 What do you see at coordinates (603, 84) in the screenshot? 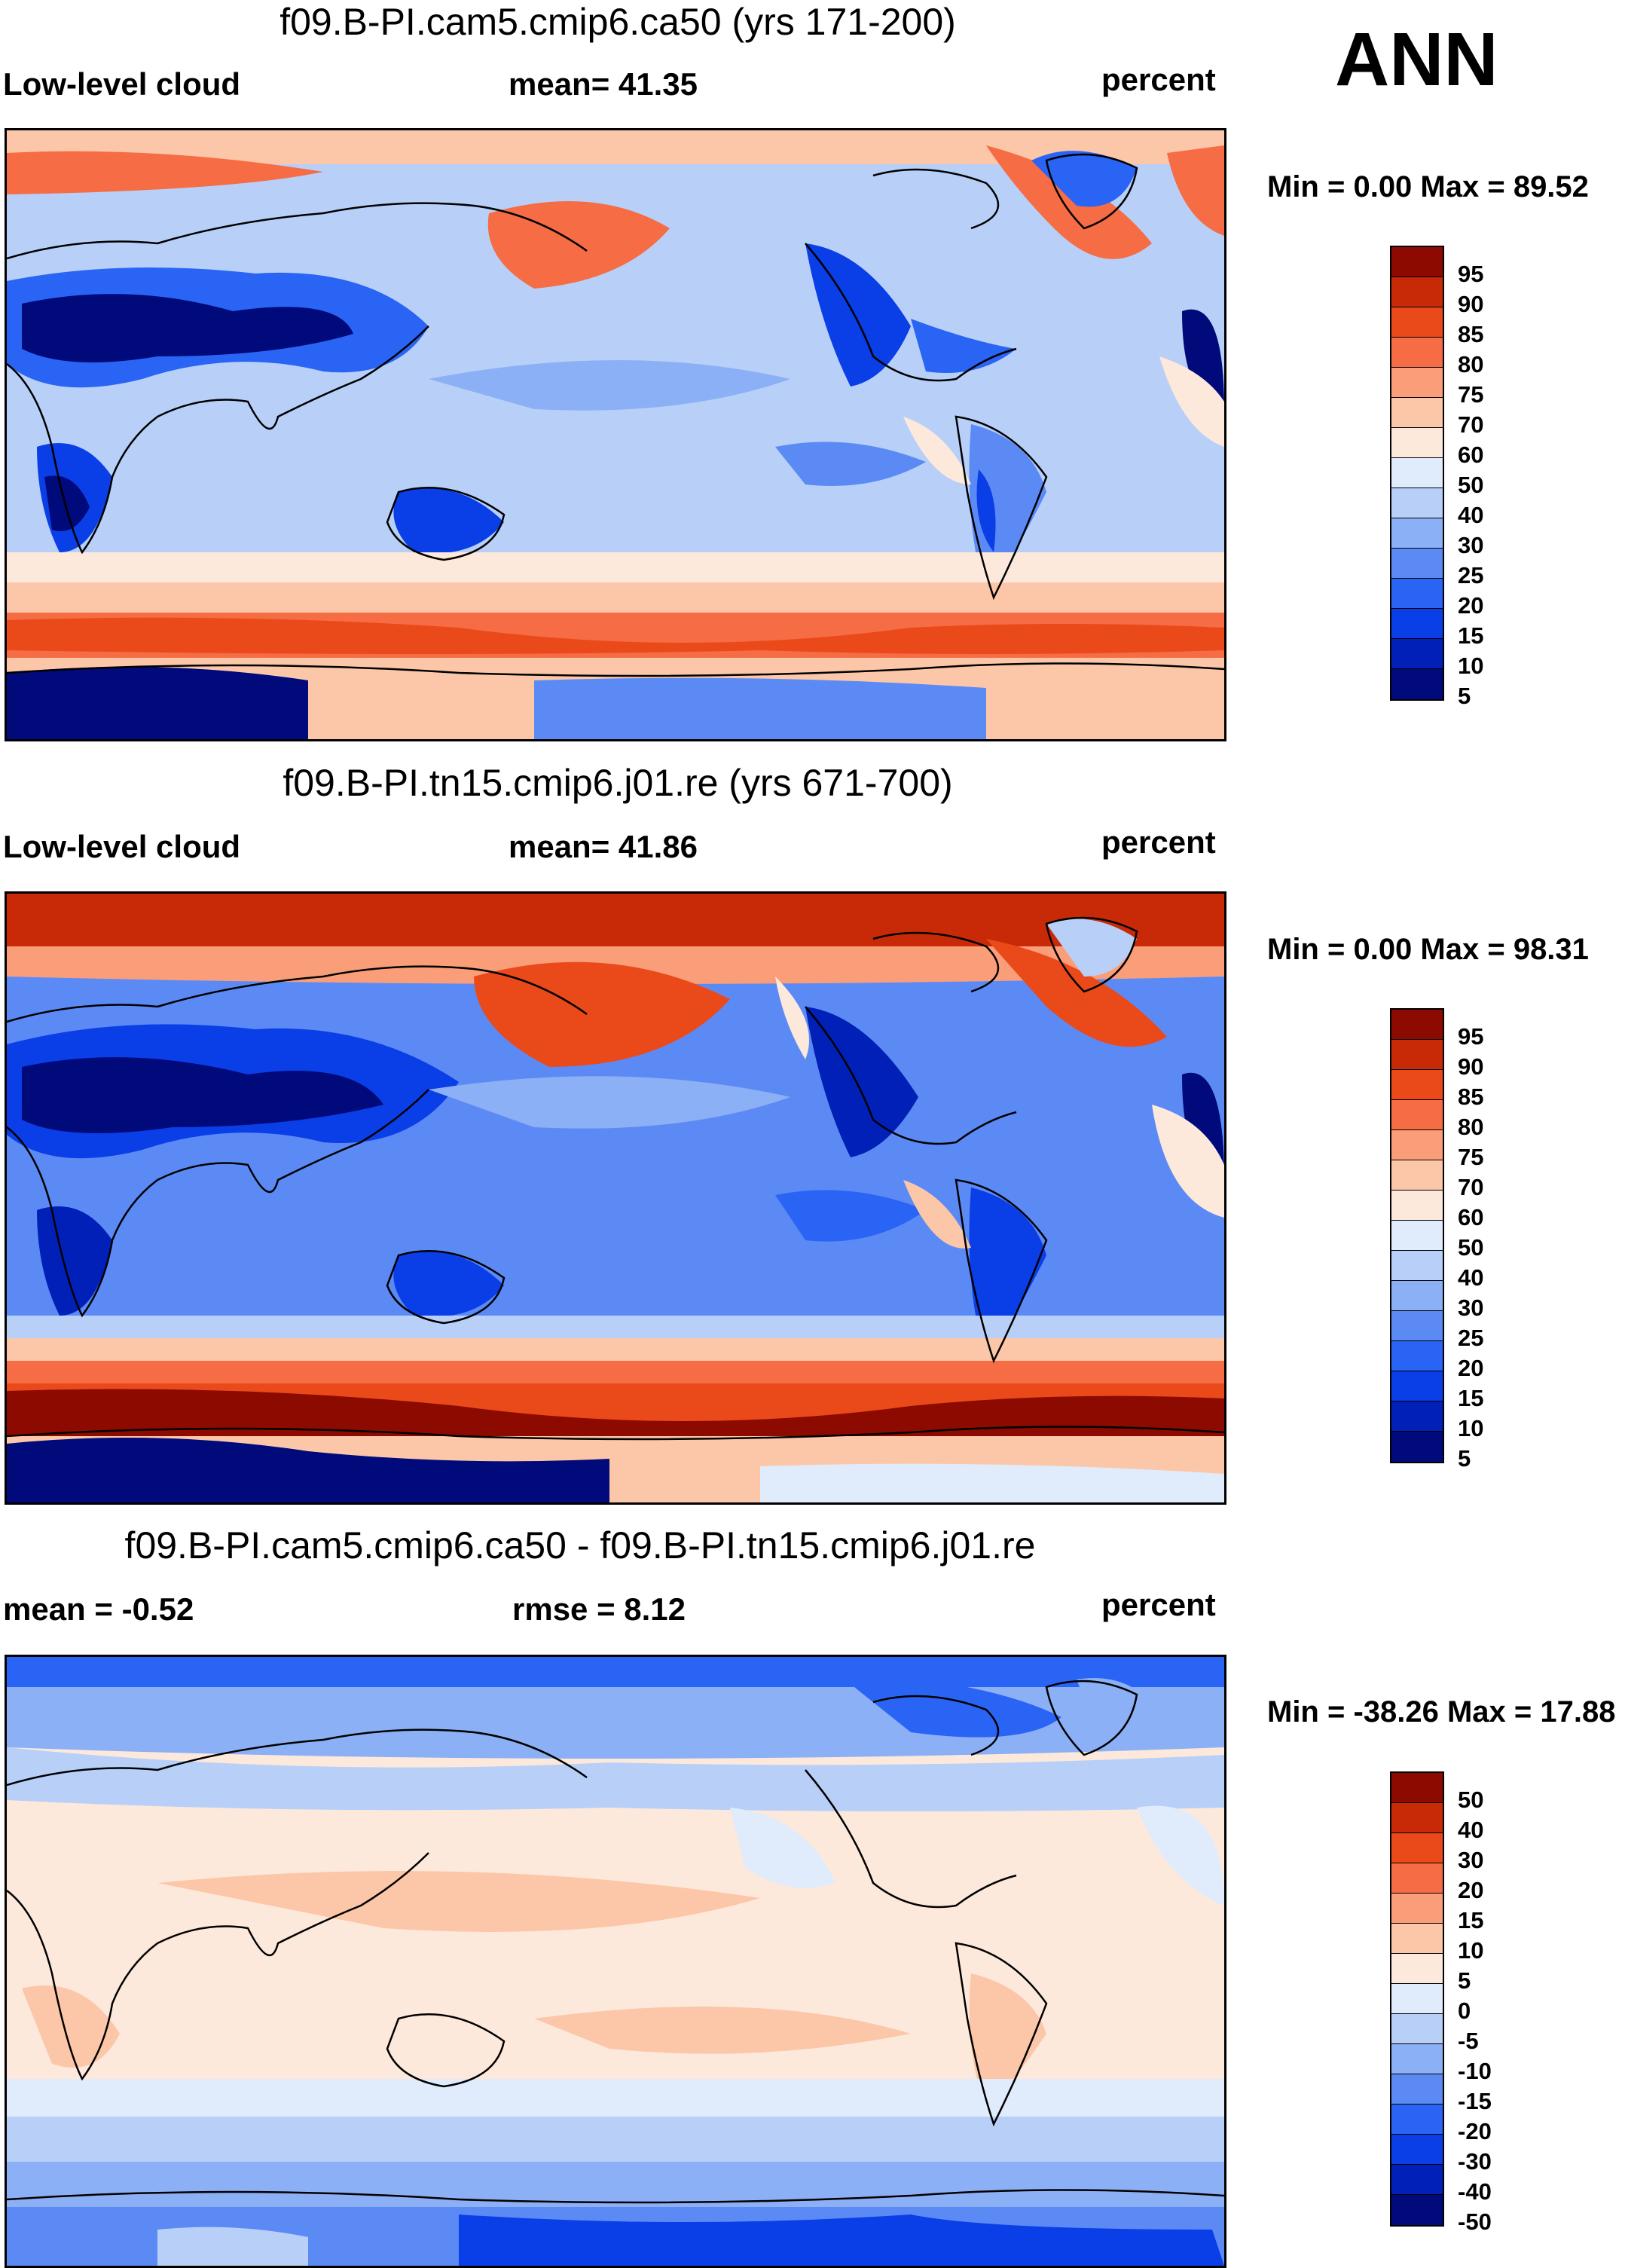
I see `panel-1-mean: mean= 41.35` at bounding box center [603, 84].